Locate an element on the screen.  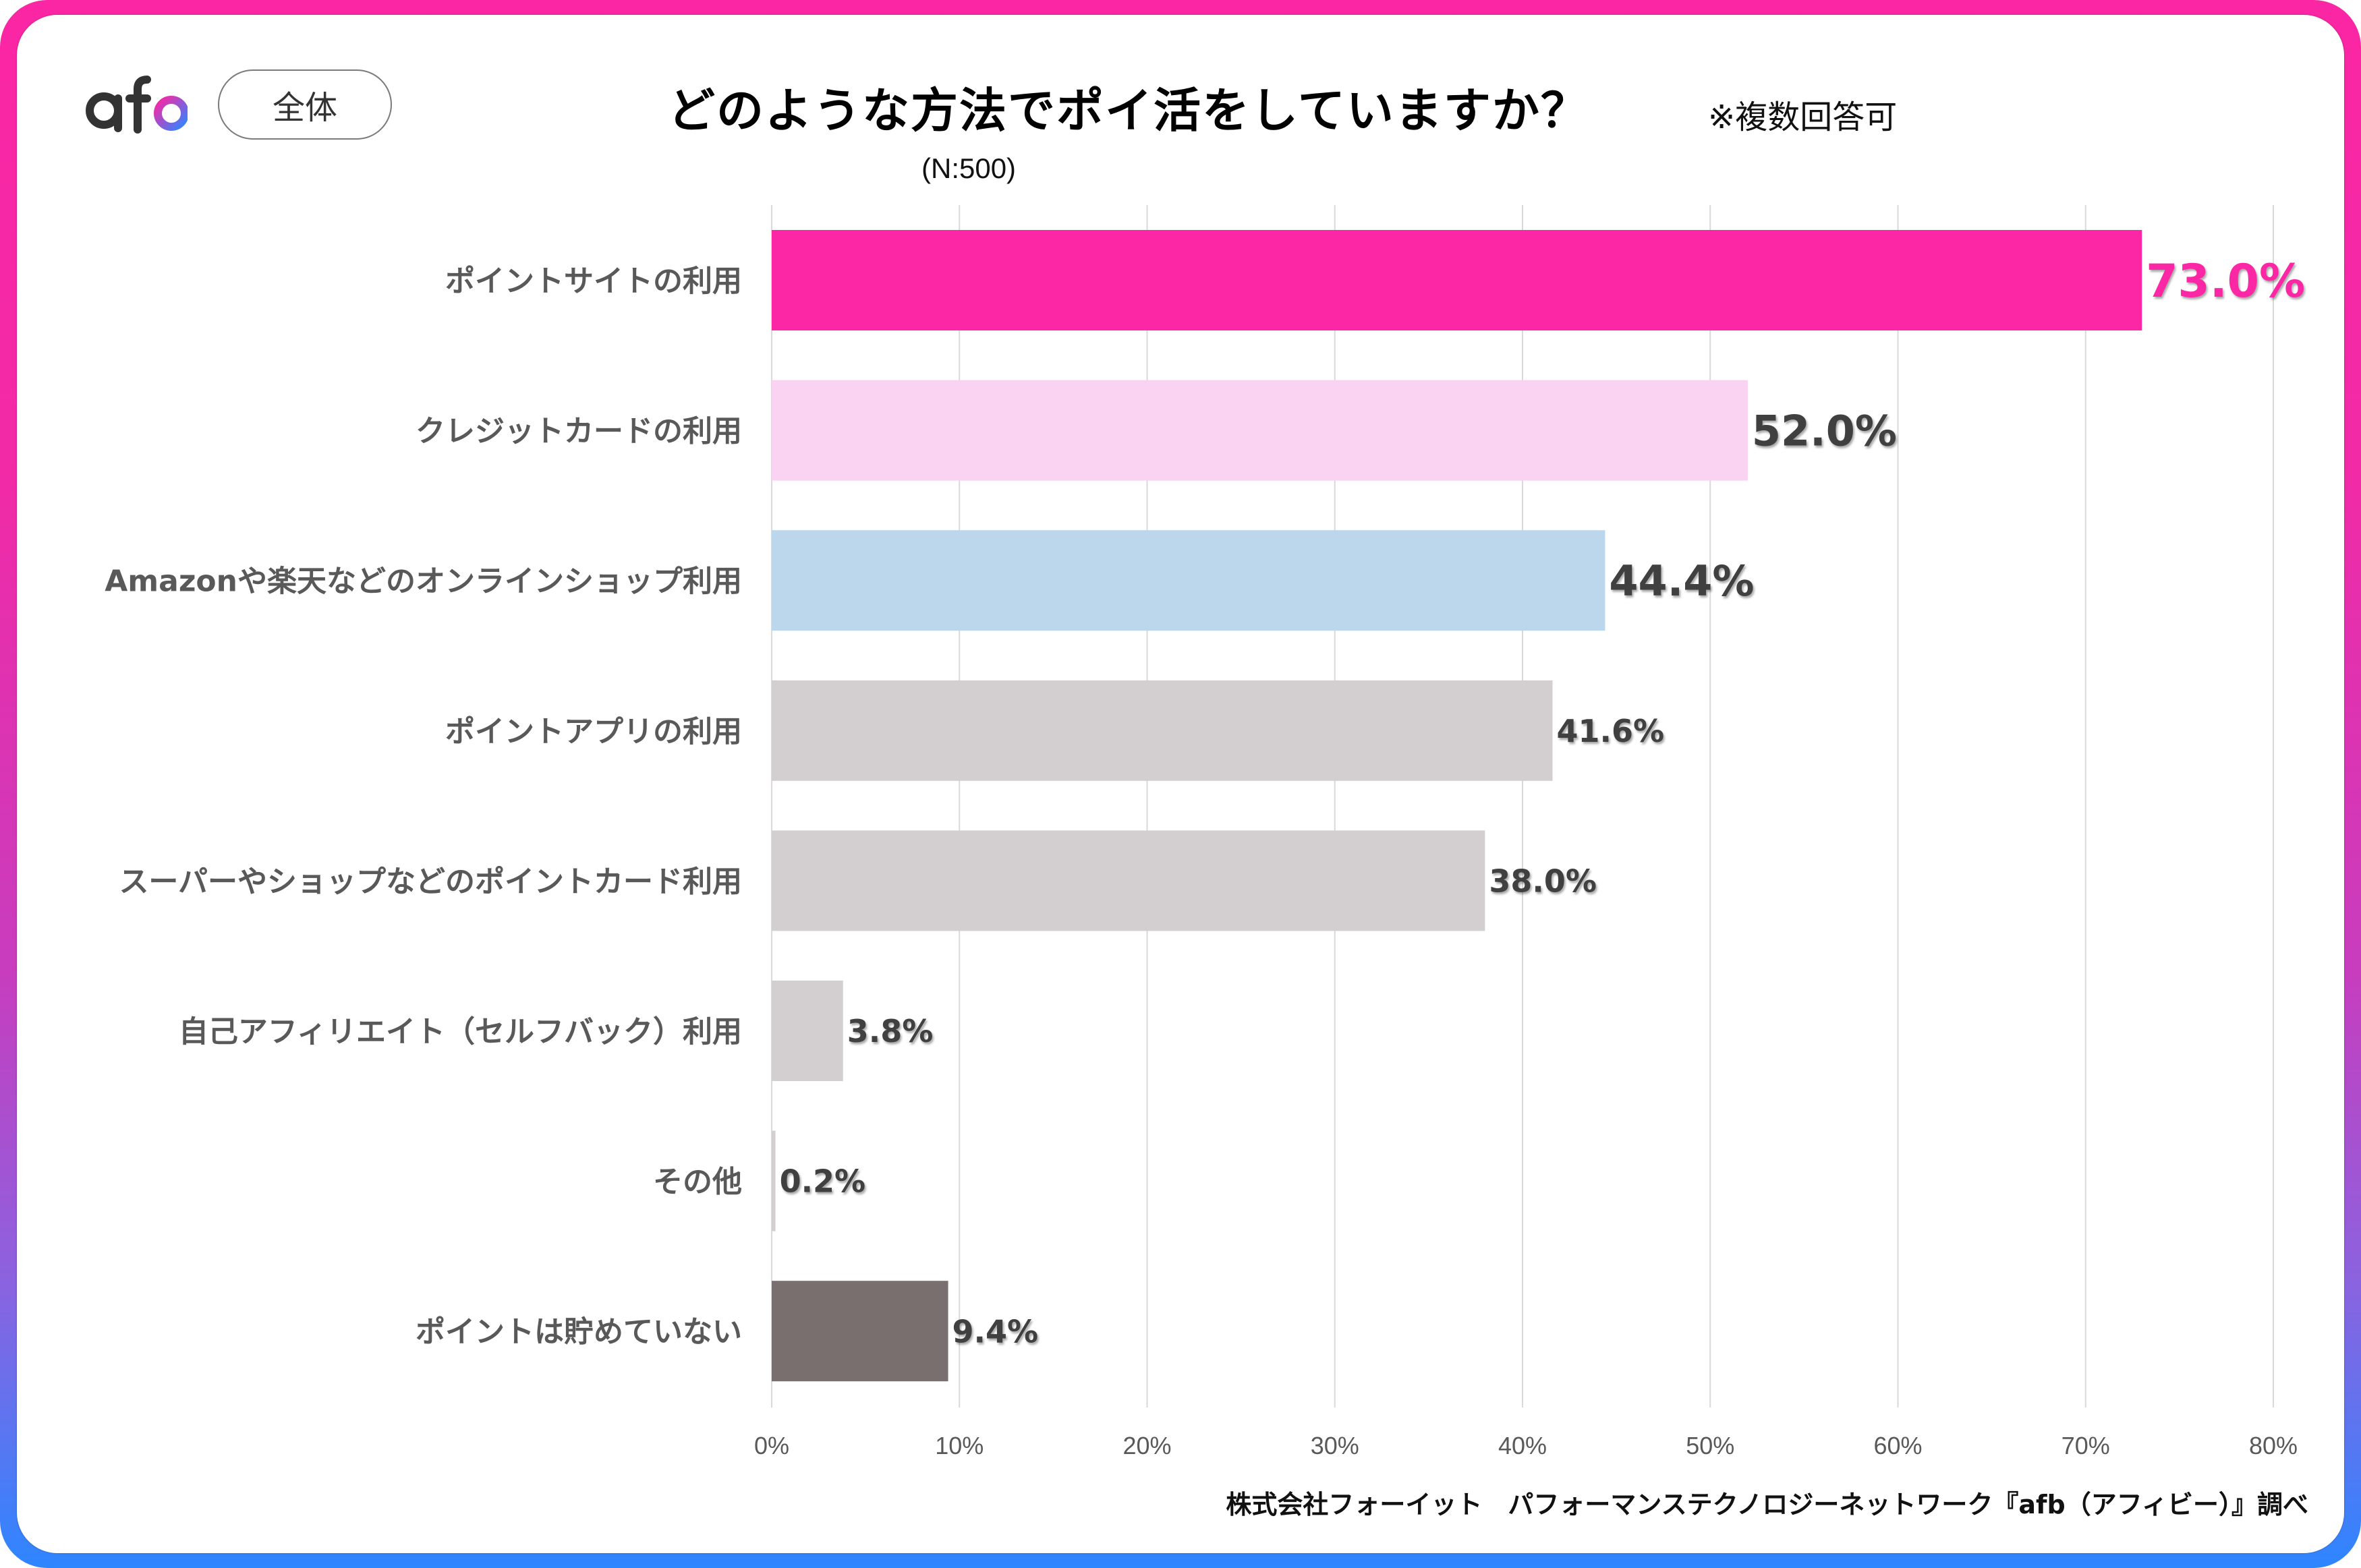
value-label: 52.0% is located at coordinates (1825, 430).